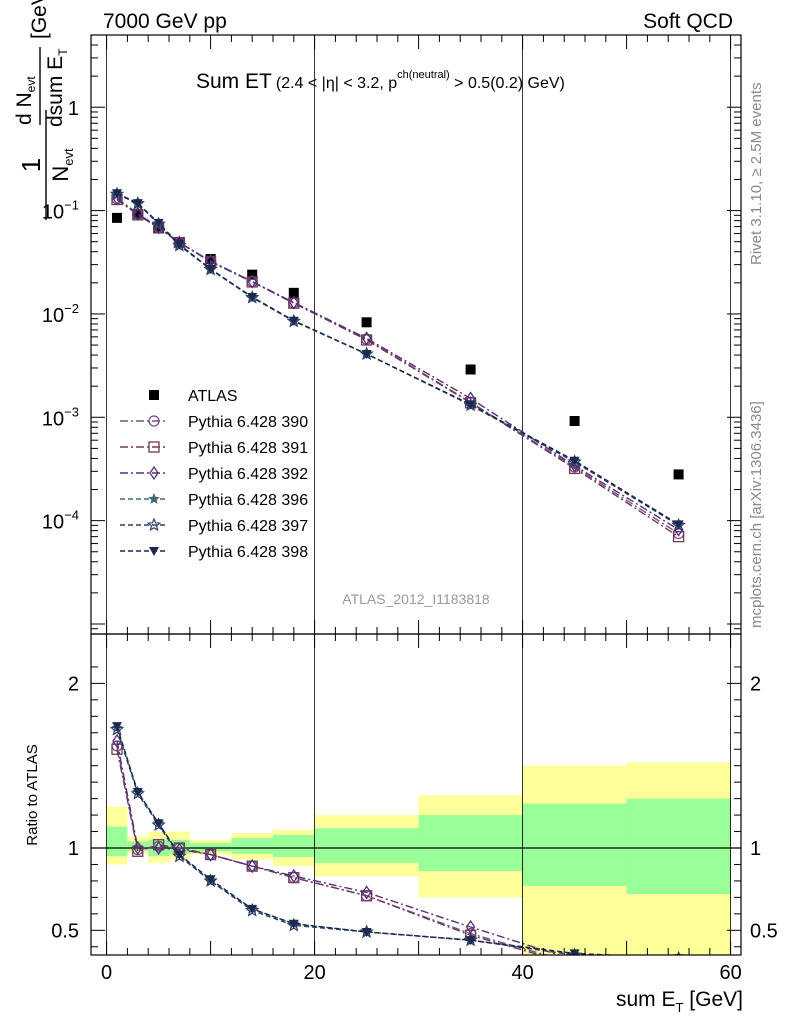 This screenshot has width=786, height=1029. Describe the element at coordinates (154, 498) in the screenshot. I see `legend-marker-p396` at that location.